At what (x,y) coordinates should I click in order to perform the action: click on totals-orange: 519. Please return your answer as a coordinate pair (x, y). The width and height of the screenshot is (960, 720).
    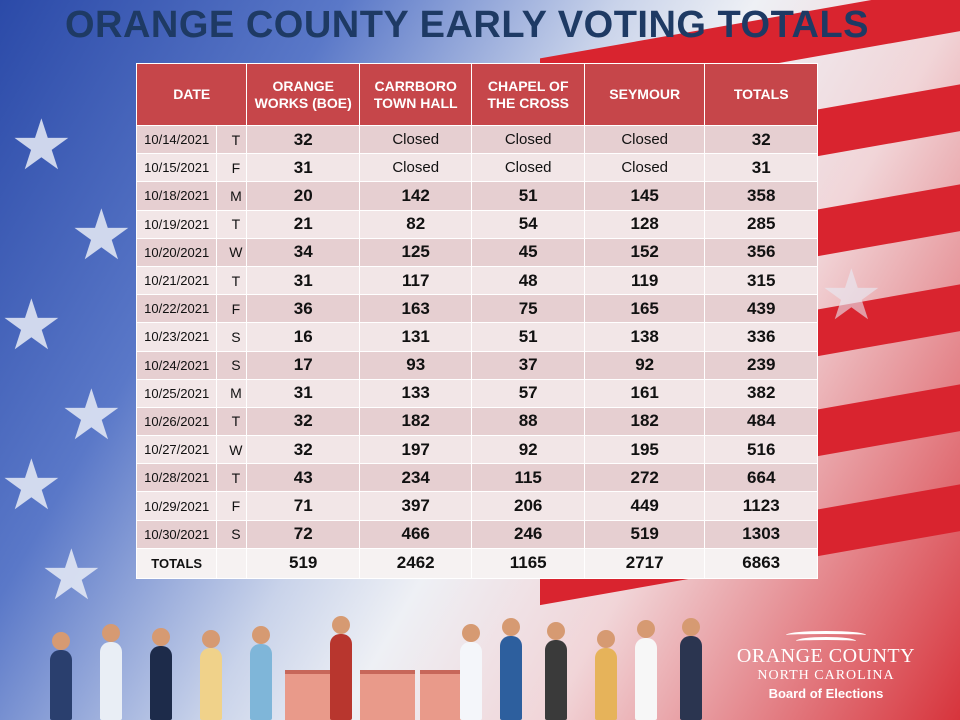
    Looking at the image, I should click on (303, 563).